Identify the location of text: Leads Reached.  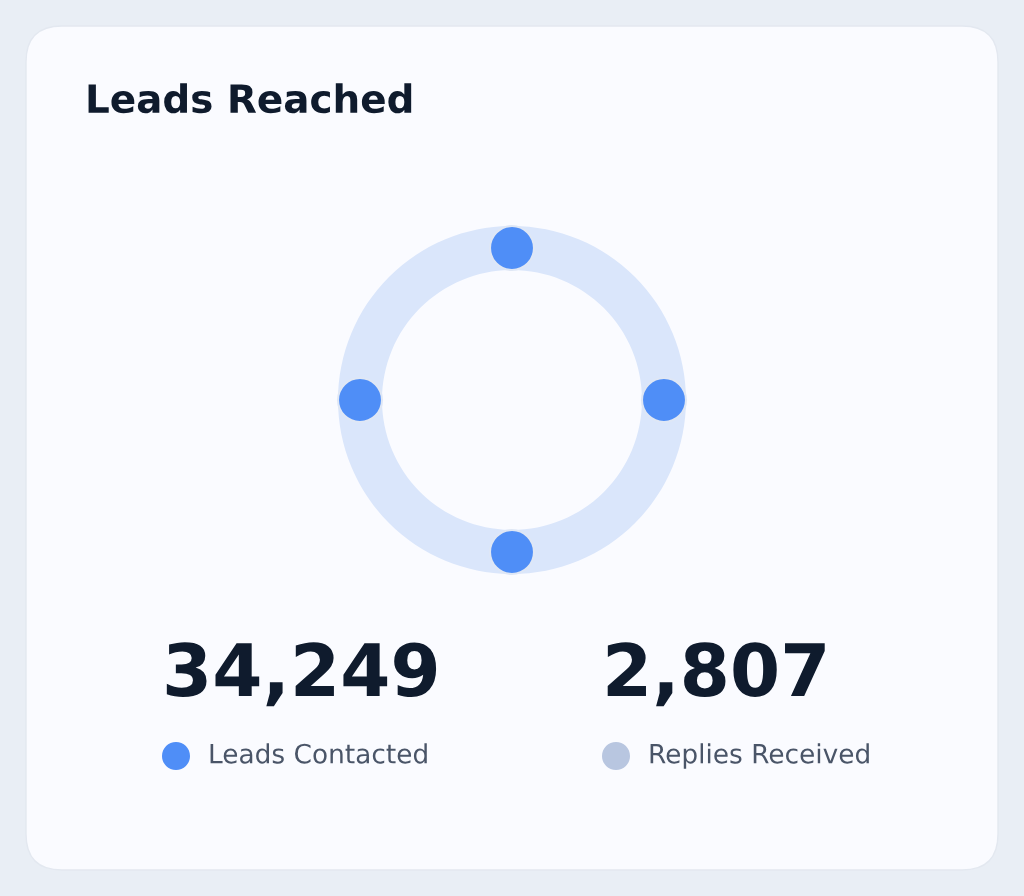
(250, 98).